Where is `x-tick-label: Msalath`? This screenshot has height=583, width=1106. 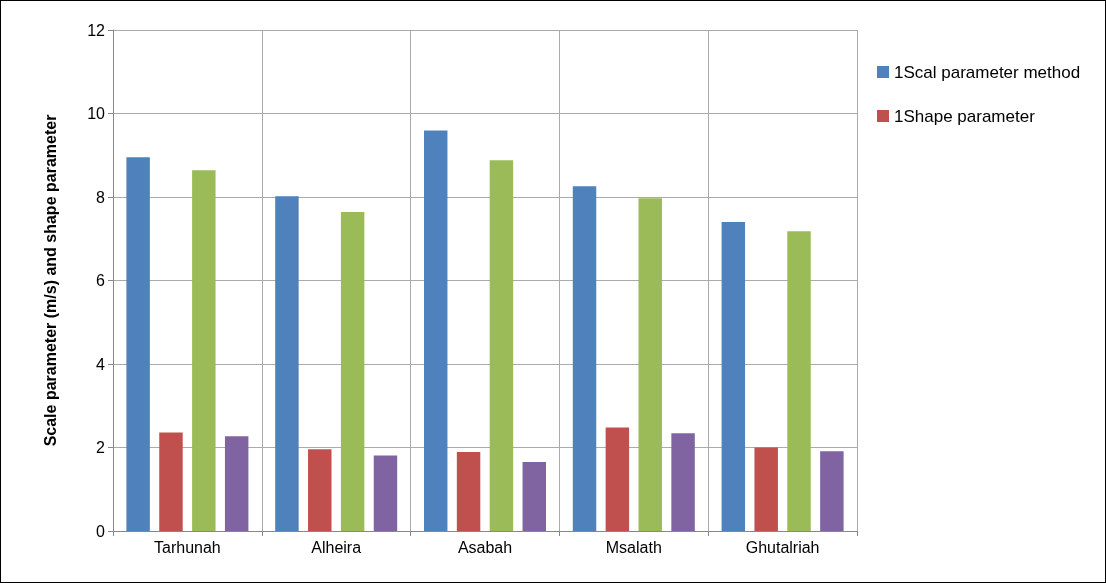
x-tick-label: Msalath is located at coordinates (633, 547).